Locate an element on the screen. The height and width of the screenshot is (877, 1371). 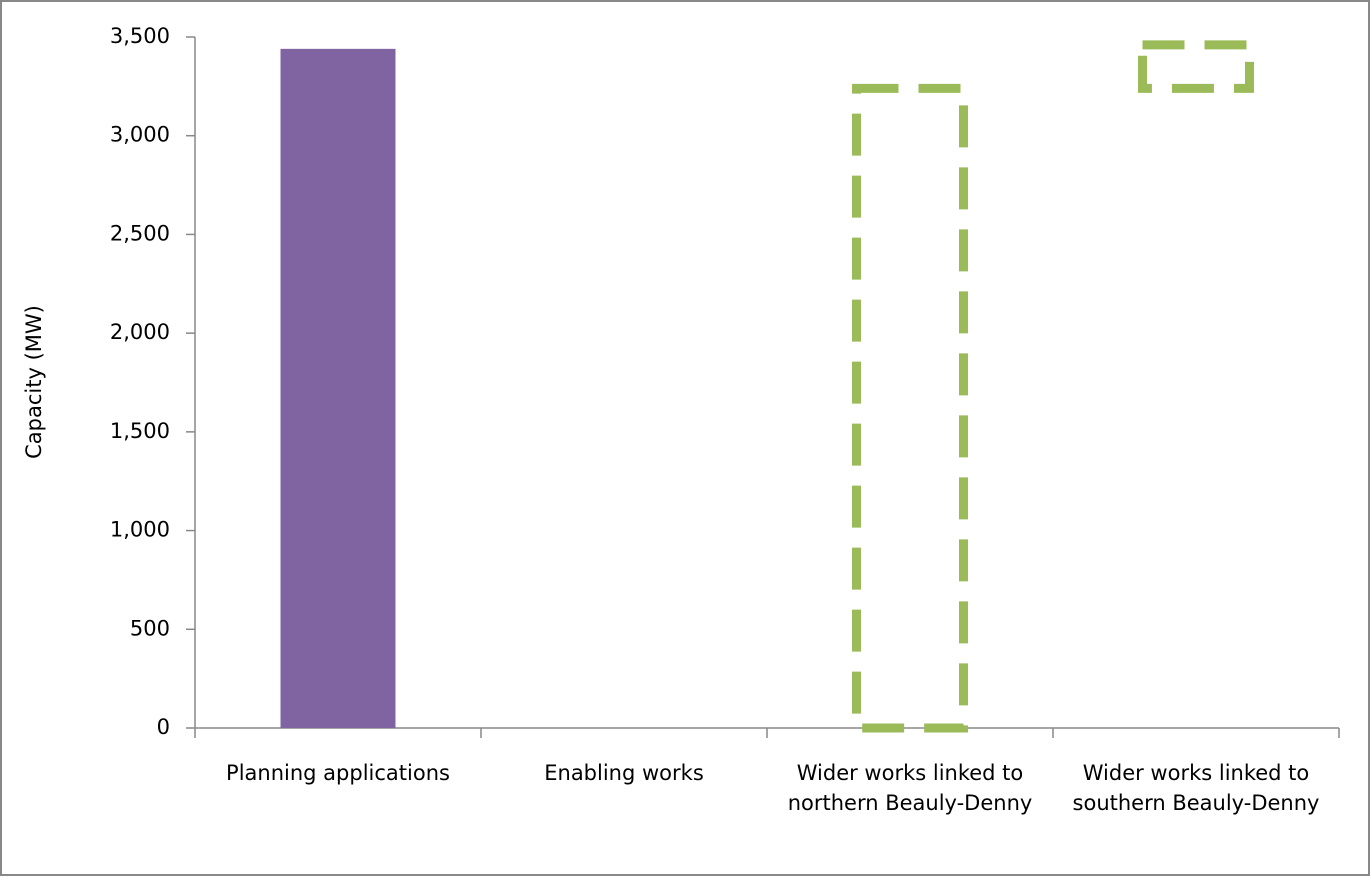
y-tick-label: 0 is located at coordinates (163, 727).